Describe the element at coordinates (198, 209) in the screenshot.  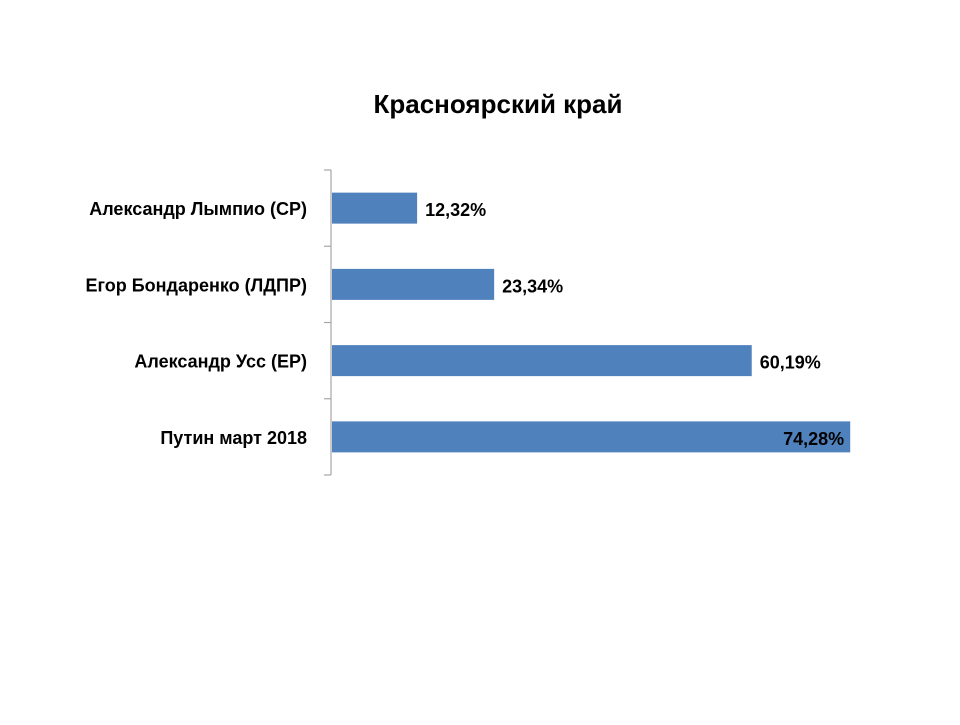
I see `category-label: Александр Лымпио (СР)` at that location.